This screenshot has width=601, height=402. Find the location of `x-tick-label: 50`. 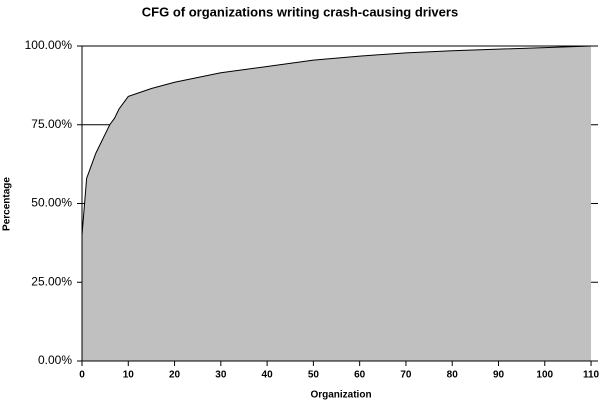

x-tick-label: 50 is located at coordinates (314, 375).